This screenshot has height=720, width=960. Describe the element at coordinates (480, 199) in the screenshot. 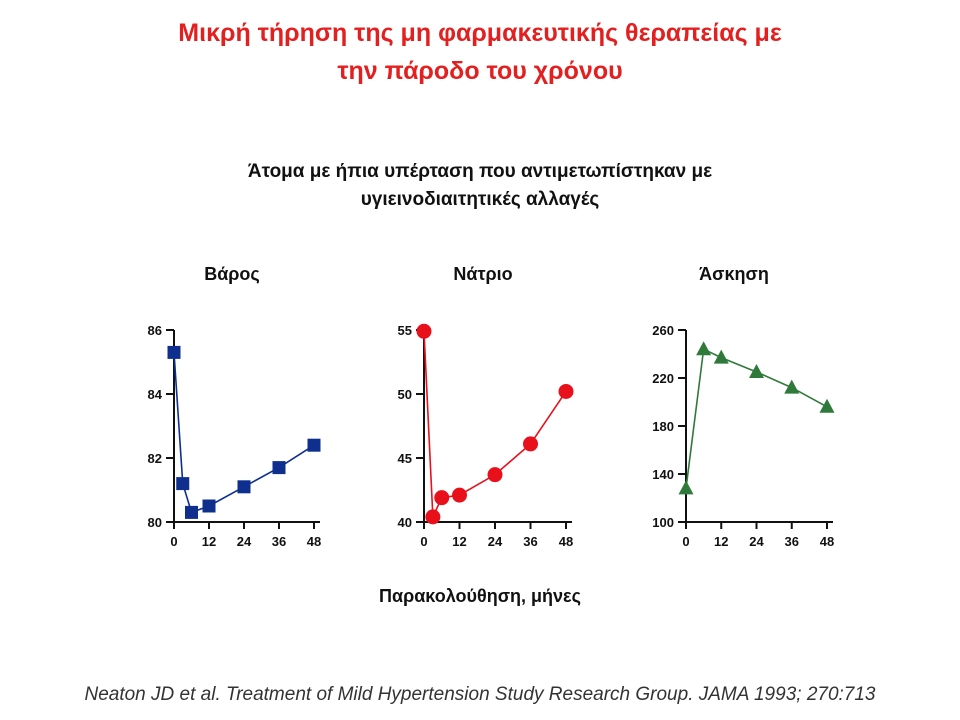

I see `slide-subtitle-line2: υγιεινοδιαιτητικές αλλαγές` at that location.